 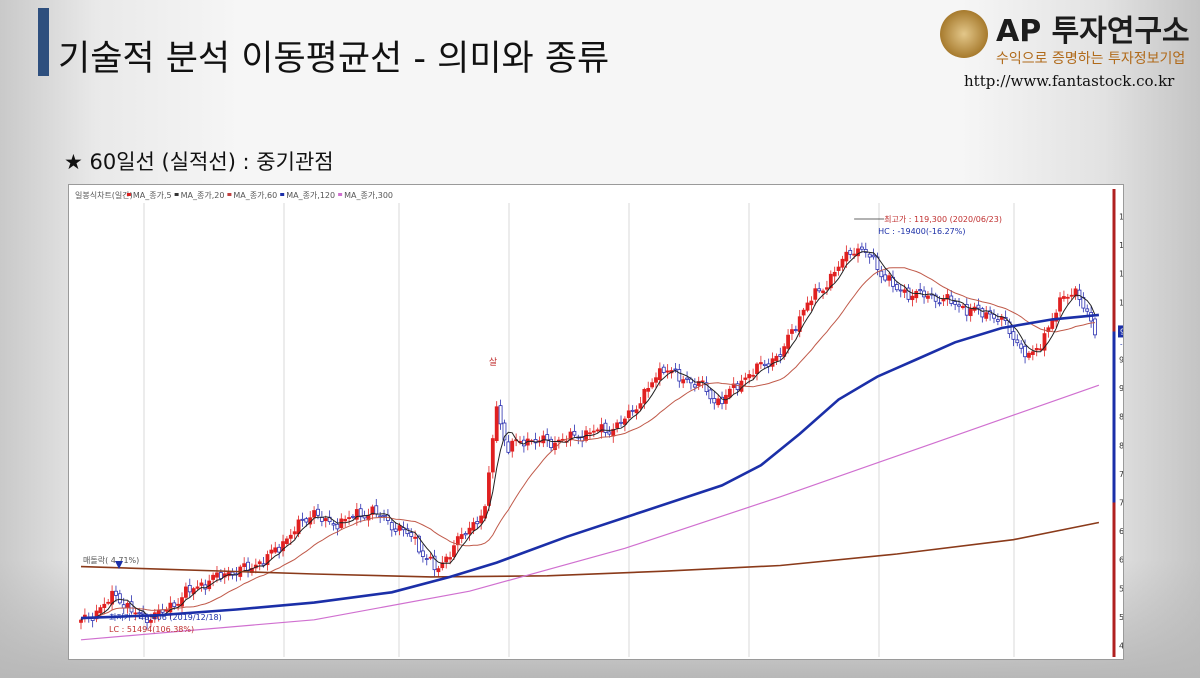 What do you see at coordinates (1121, 216) in the screenshot?
I see `y-tick-label: 120000` at bounding box center [1121, 216].